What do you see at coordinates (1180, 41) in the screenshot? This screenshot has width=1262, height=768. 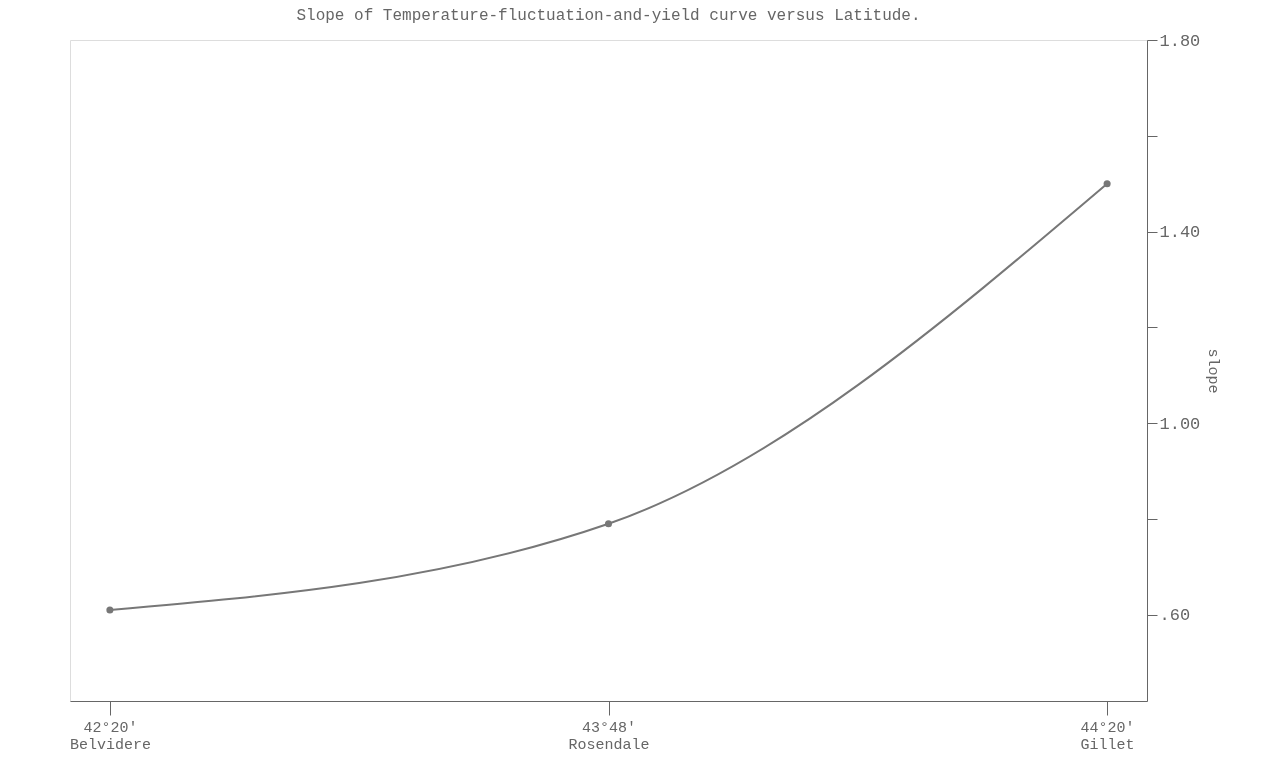 I see `y-tick-label: 1.80` at bounding box center [1180, 41].